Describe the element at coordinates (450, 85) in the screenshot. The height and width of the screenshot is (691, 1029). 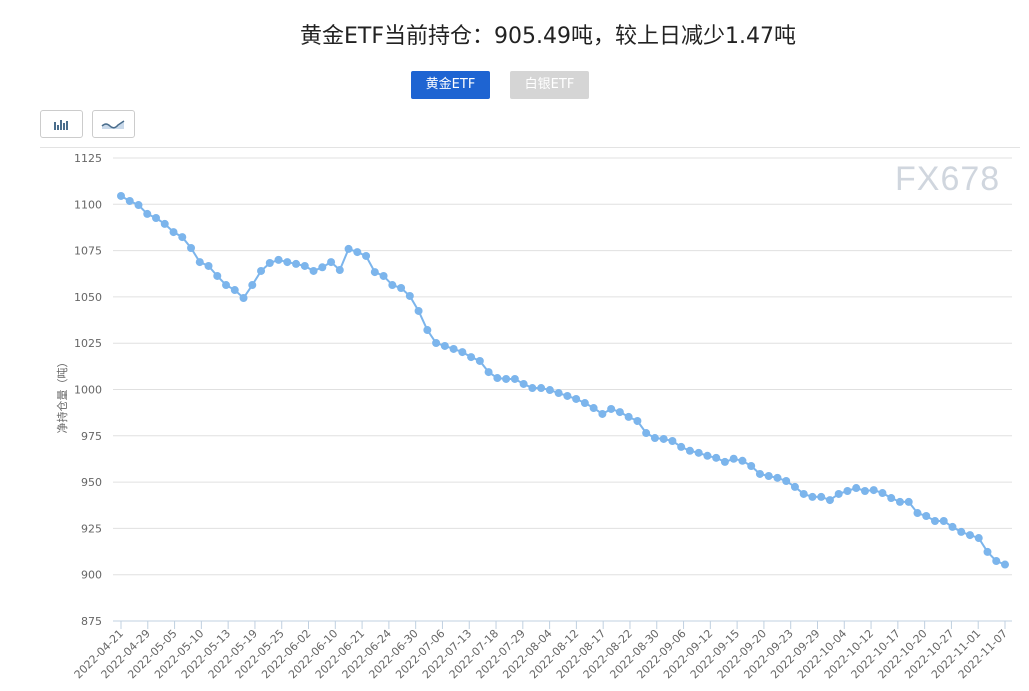
I see `tab-gold-etf: 黄金ETF` at that location.